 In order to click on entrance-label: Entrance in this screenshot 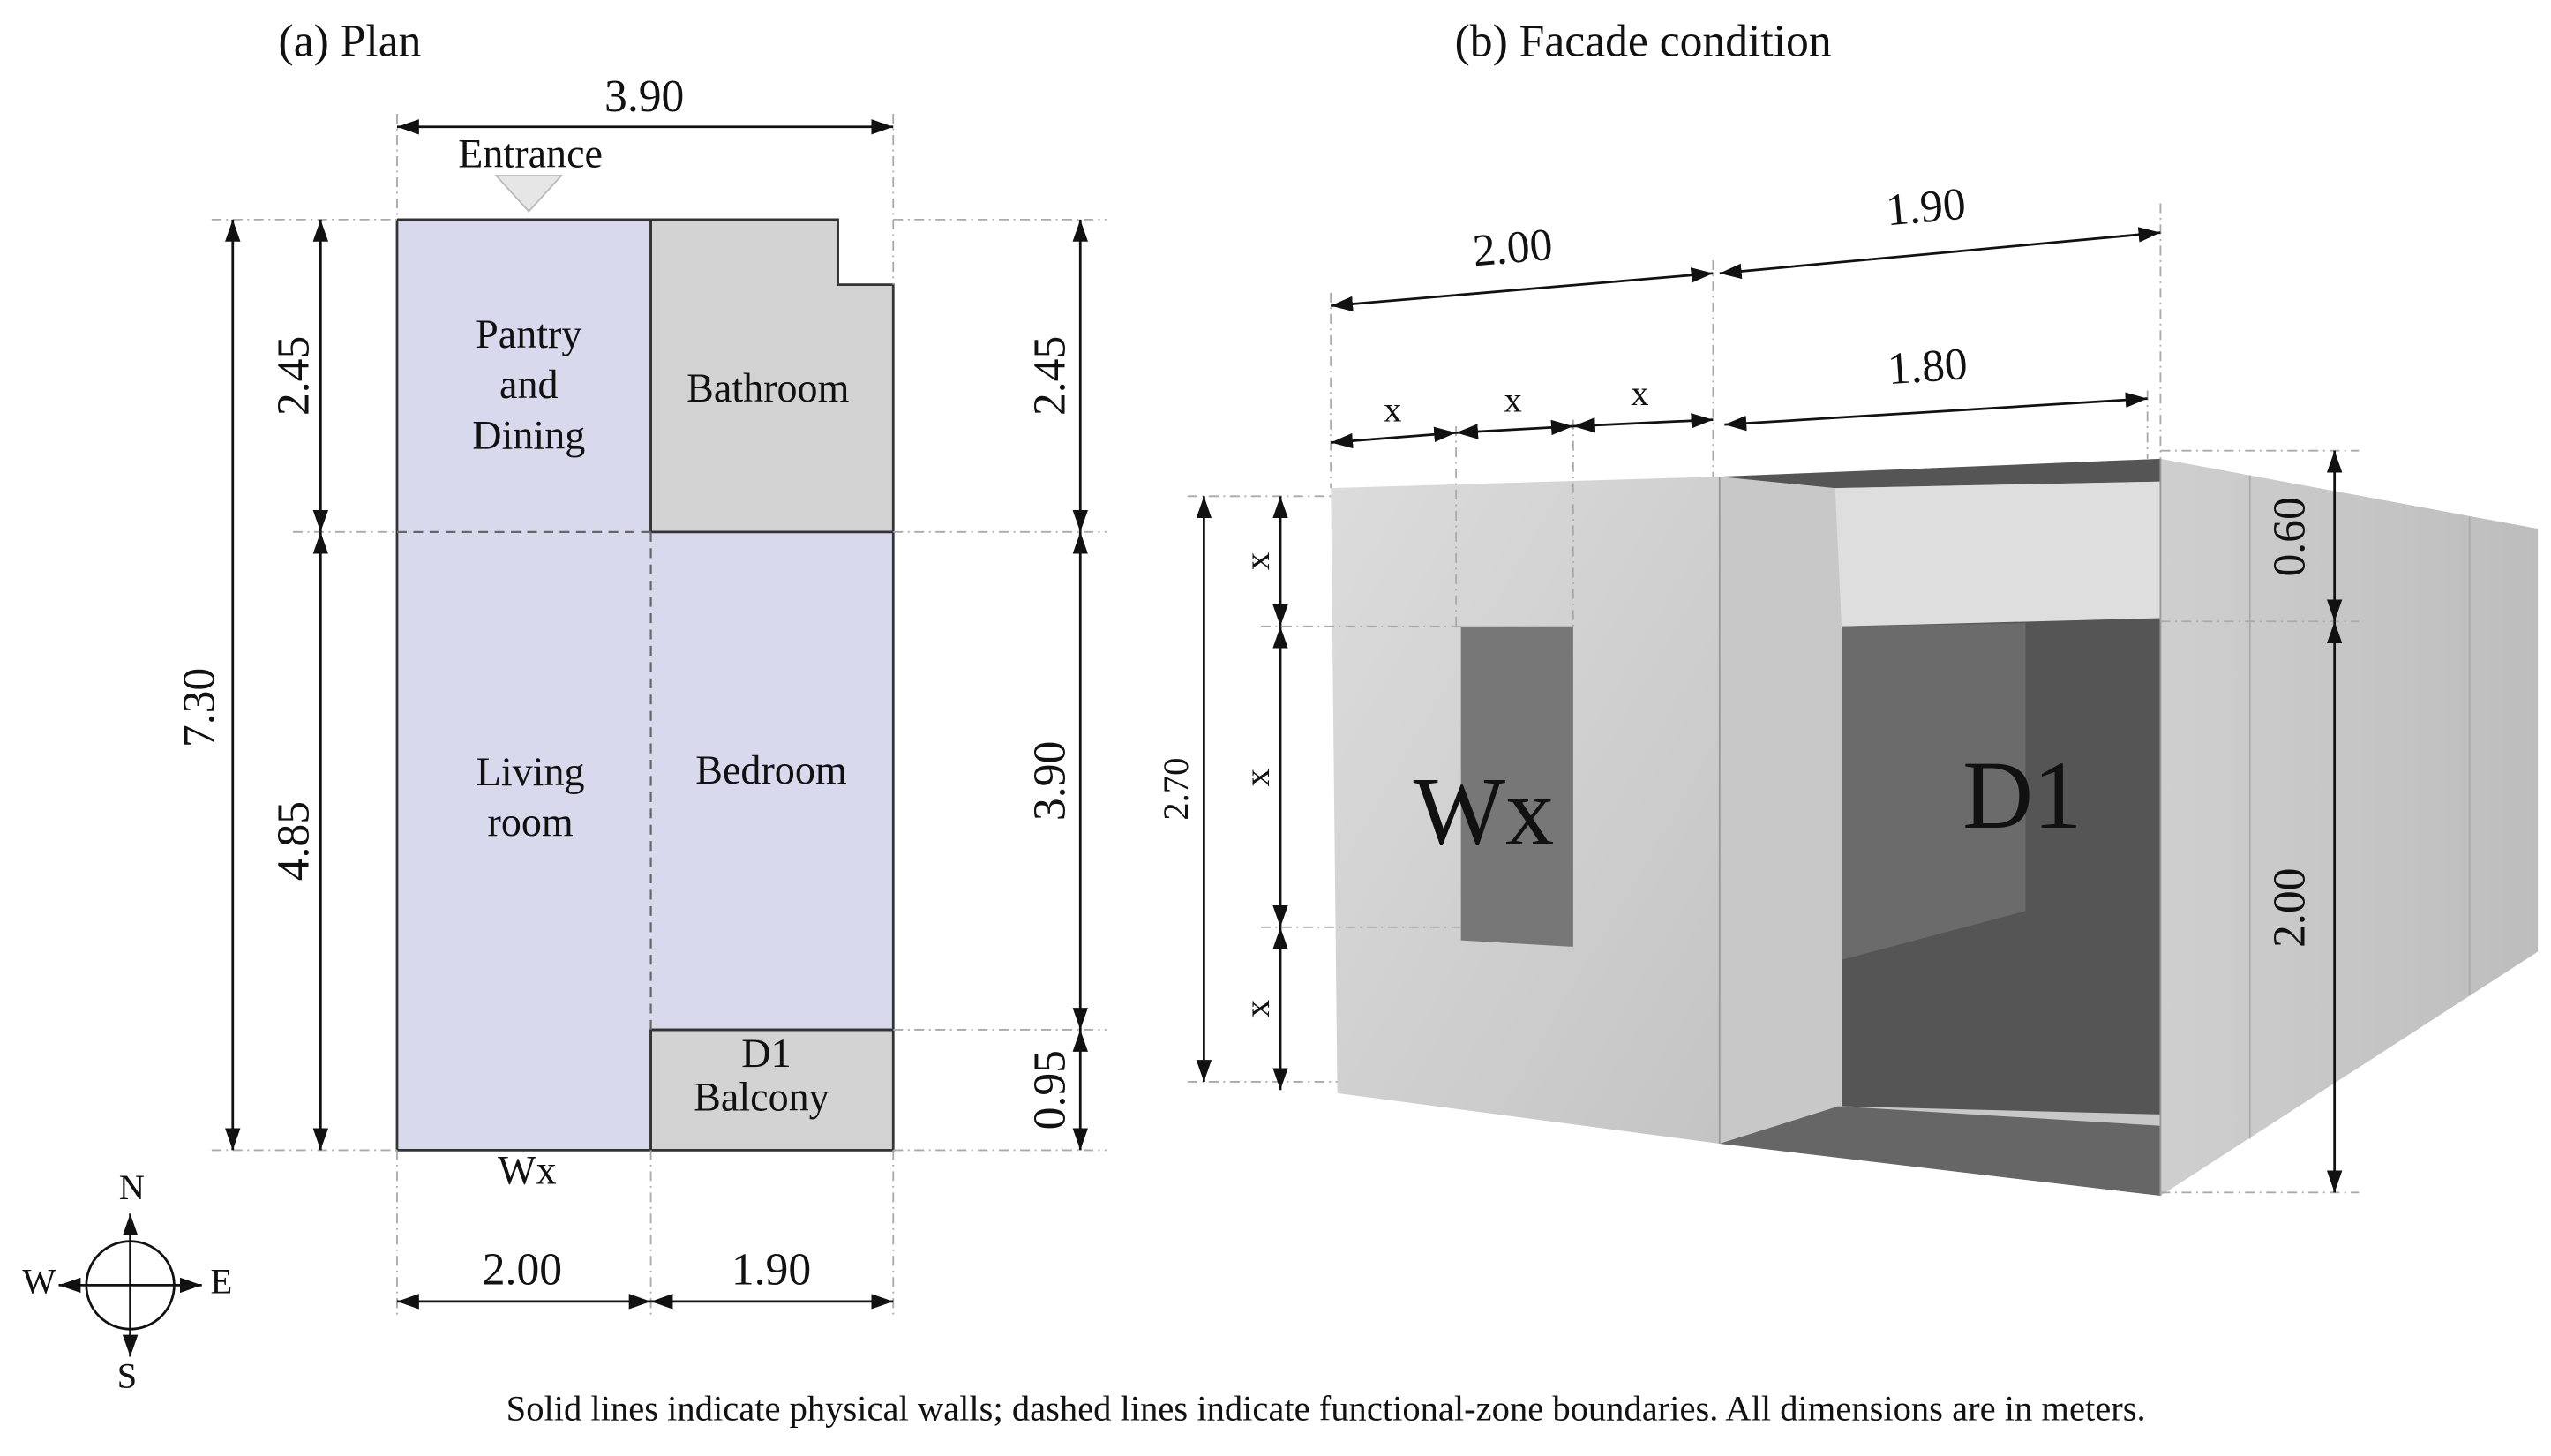, I will do `click(530, 153)`.